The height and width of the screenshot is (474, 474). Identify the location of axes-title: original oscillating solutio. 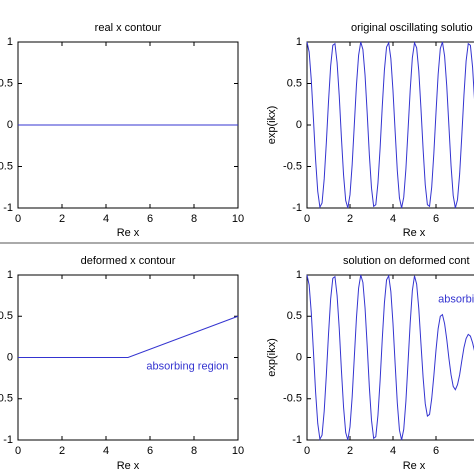
(412, 28).